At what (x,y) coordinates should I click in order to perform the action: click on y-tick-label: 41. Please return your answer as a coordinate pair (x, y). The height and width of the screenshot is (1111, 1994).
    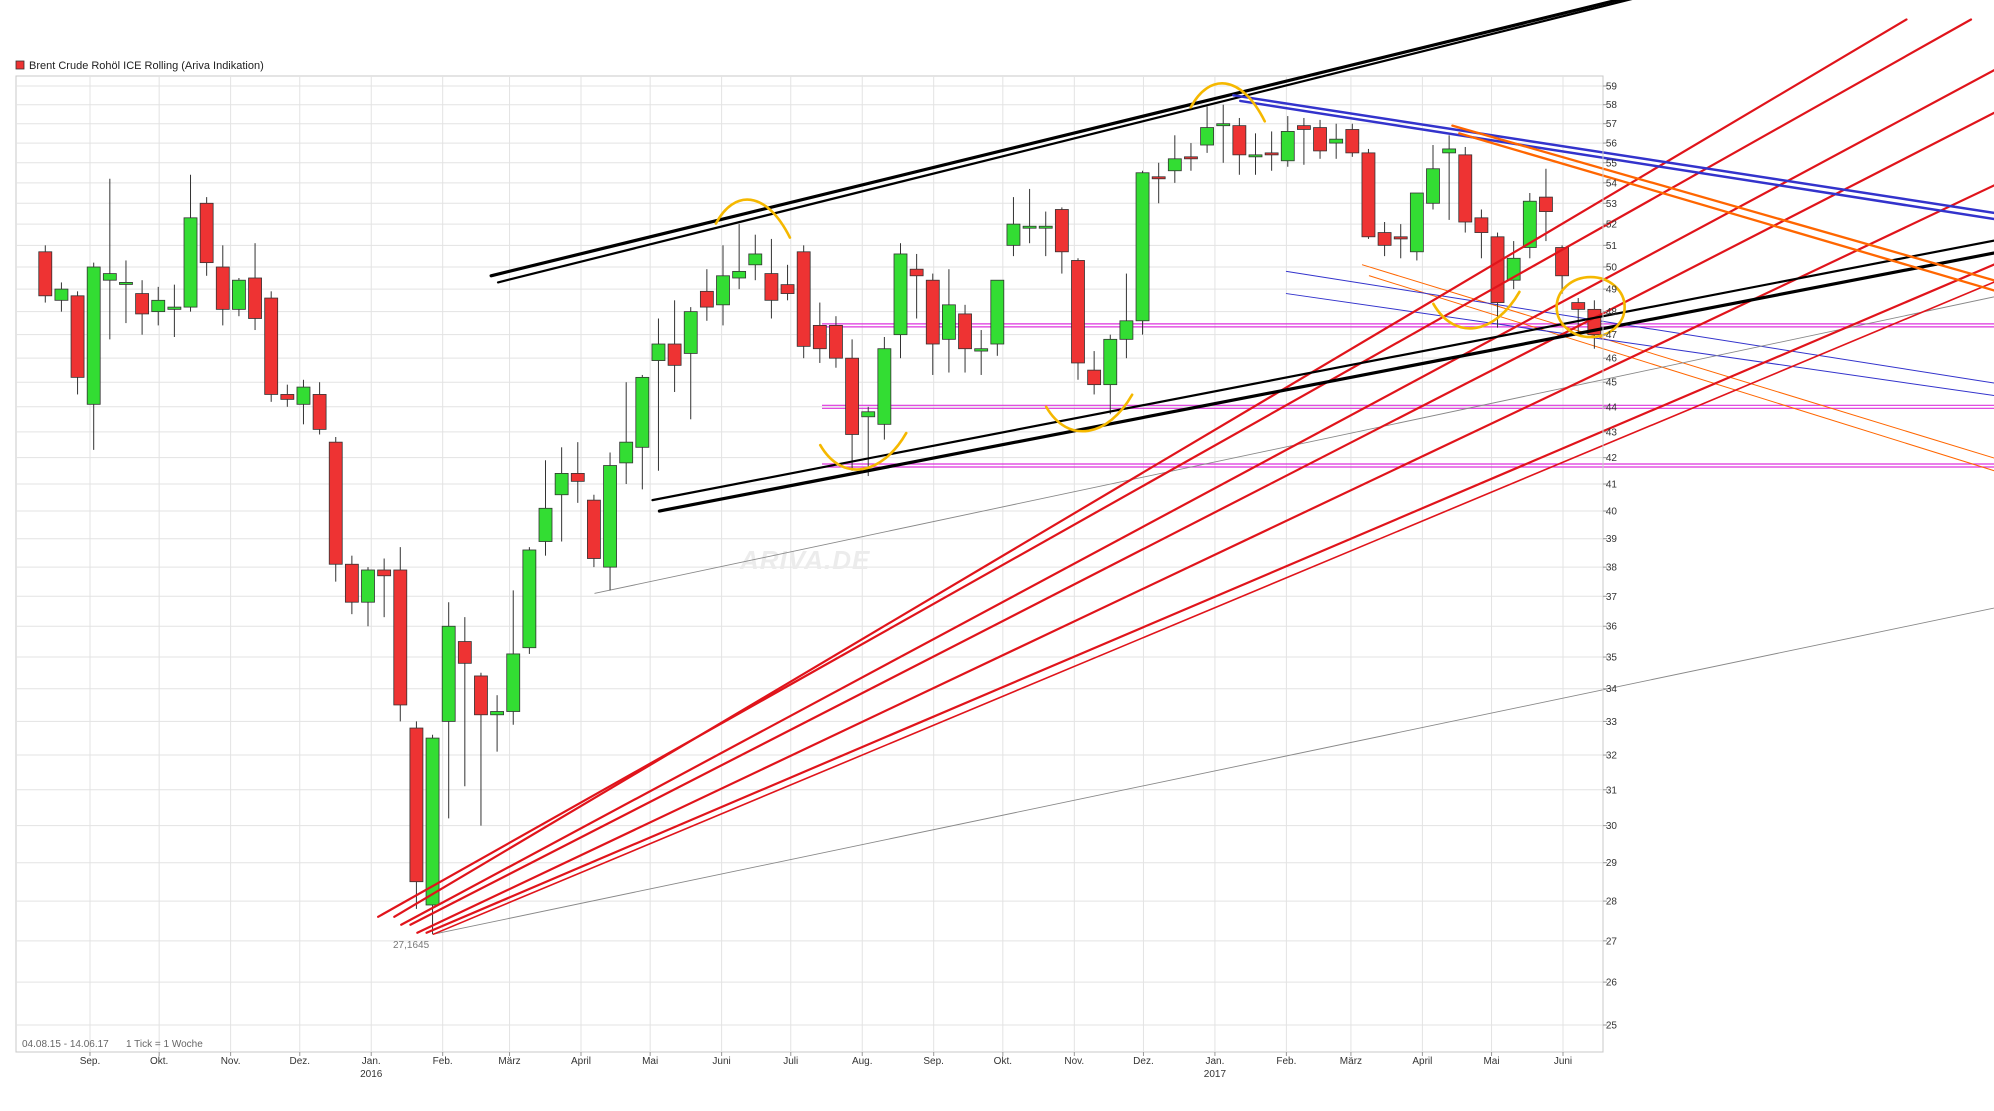
    Looking at the image, I should click on (1612, 485).